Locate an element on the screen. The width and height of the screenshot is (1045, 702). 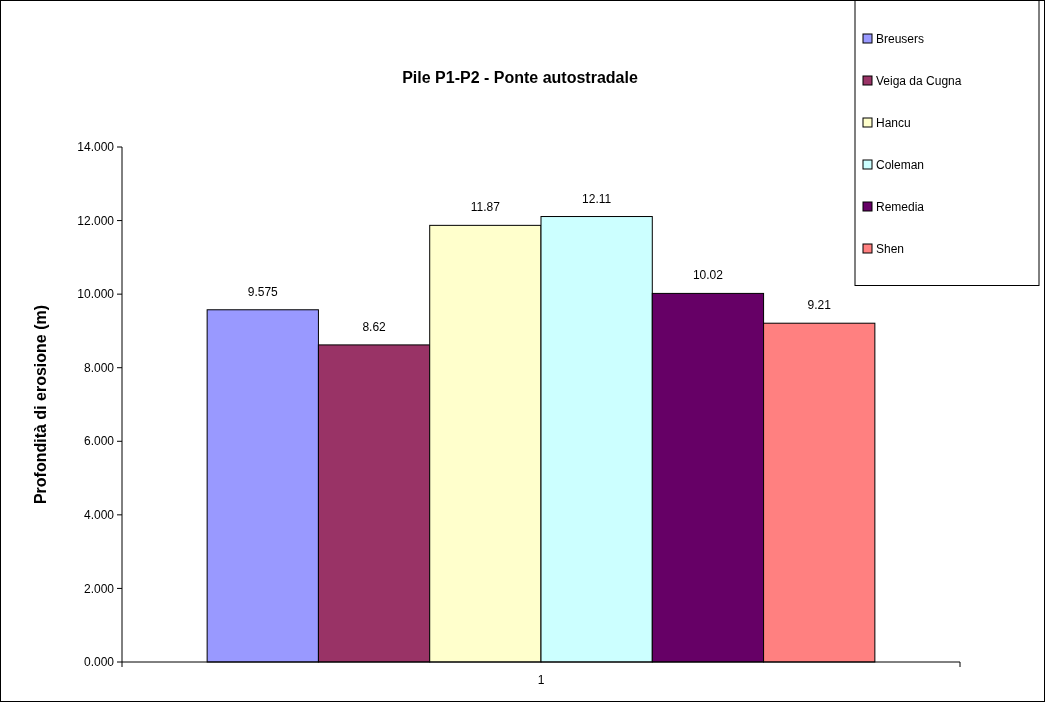
y-tick-label: 6.000 is located at coordinates (99, 441).